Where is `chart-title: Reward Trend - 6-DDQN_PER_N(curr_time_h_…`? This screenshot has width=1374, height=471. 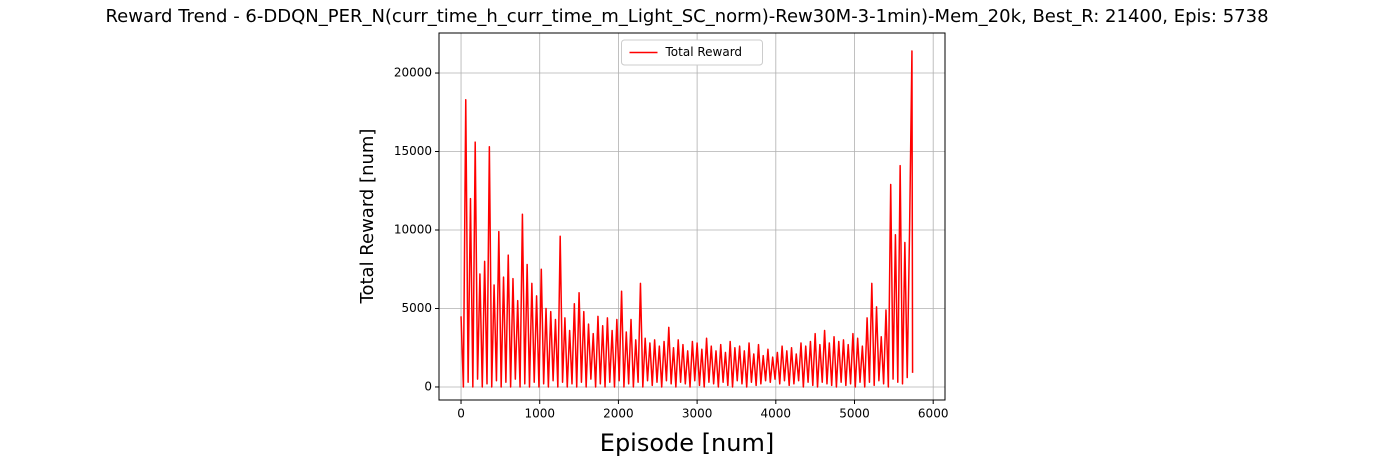
chart-title: Reward Trend - 6-DDQN_PER_N(curr_time_h_… is located at coordinates (686, 16).